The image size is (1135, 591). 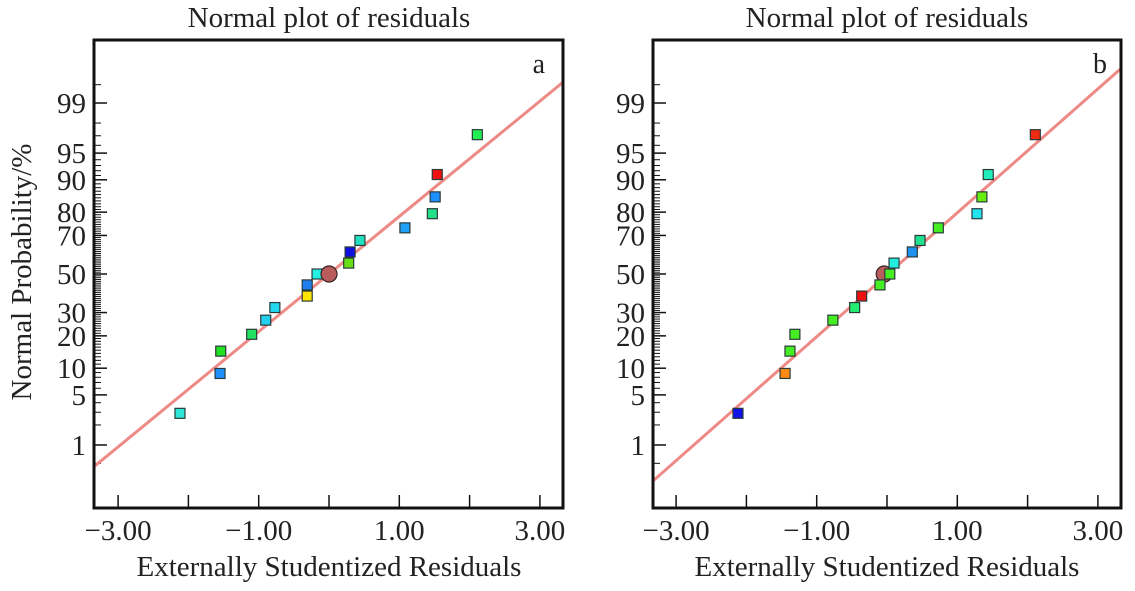 I want to click on center-marker, so click(x=329, y=274).